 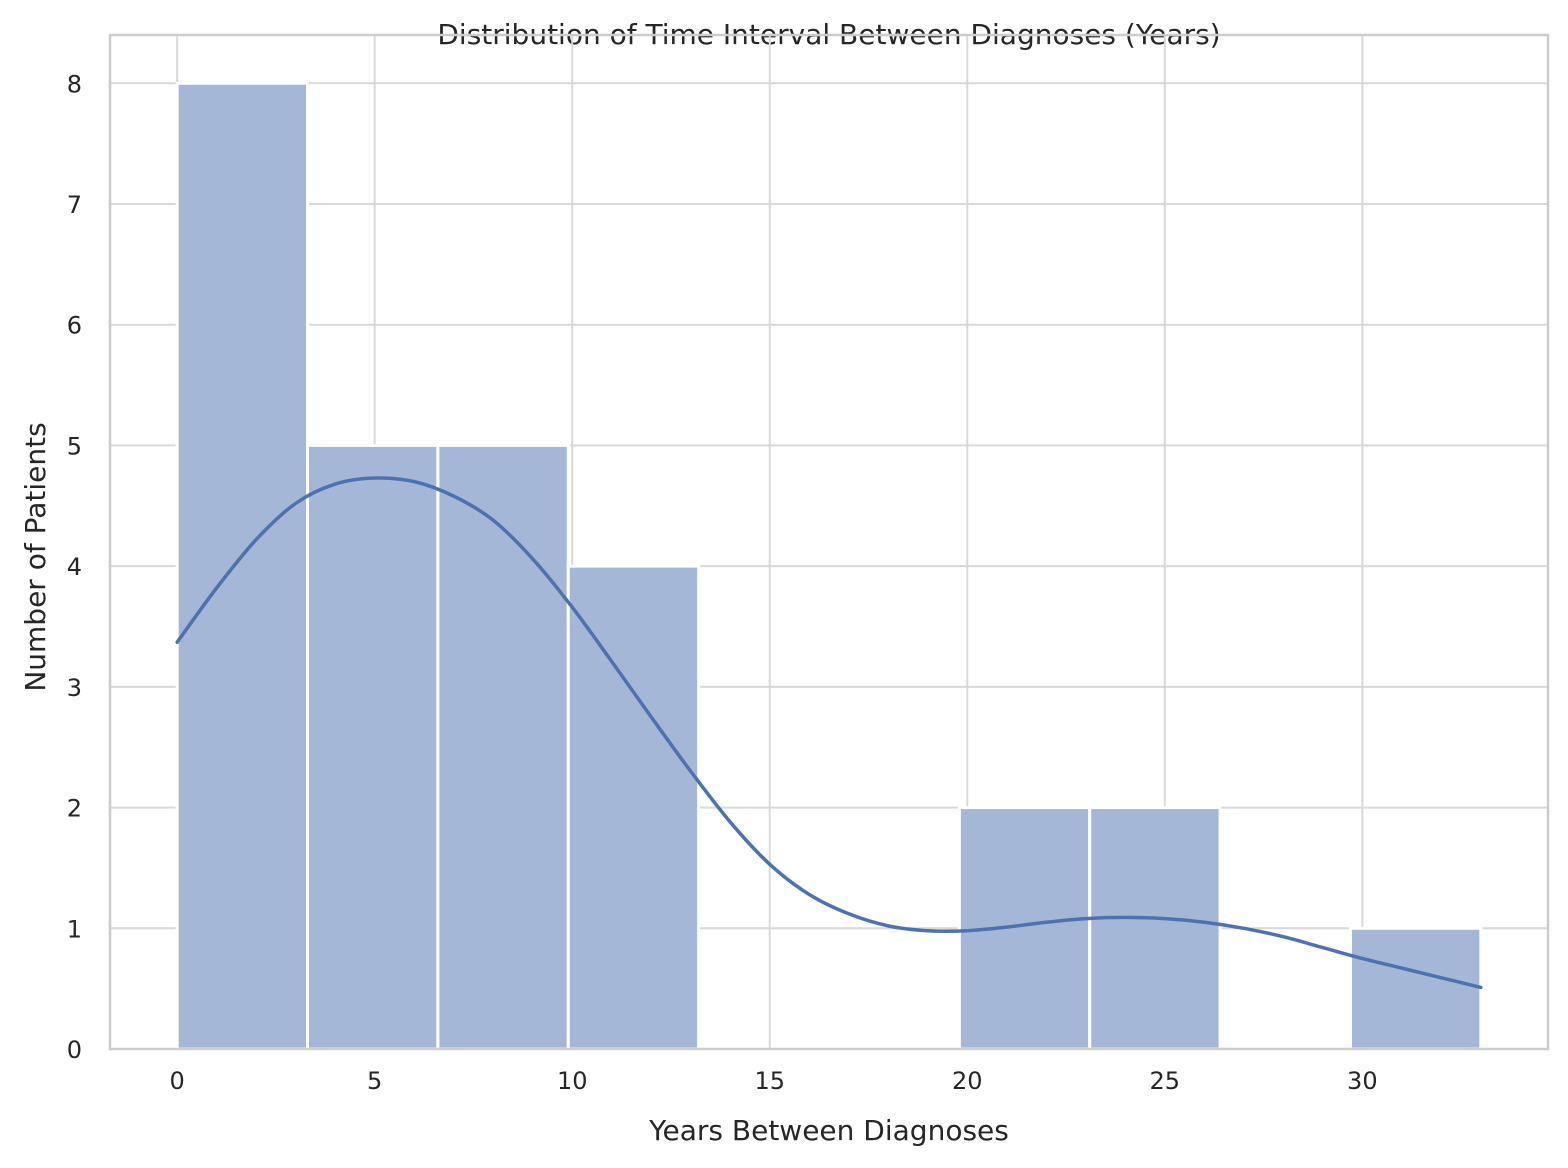 What do you see at coordinates (374, 1081) in the screenshot?
I see `x-tick-label: 5` at bounding box center [374, 1081].